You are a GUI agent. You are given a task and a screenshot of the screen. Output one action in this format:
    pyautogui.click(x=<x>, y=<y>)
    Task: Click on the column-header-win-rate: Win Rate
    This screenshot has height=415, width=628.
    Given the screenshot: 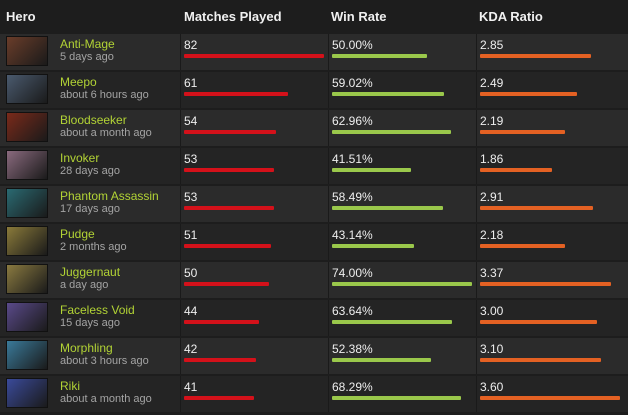 What is the action you would take?
    pyautogui.click(x=359, y=16)
    